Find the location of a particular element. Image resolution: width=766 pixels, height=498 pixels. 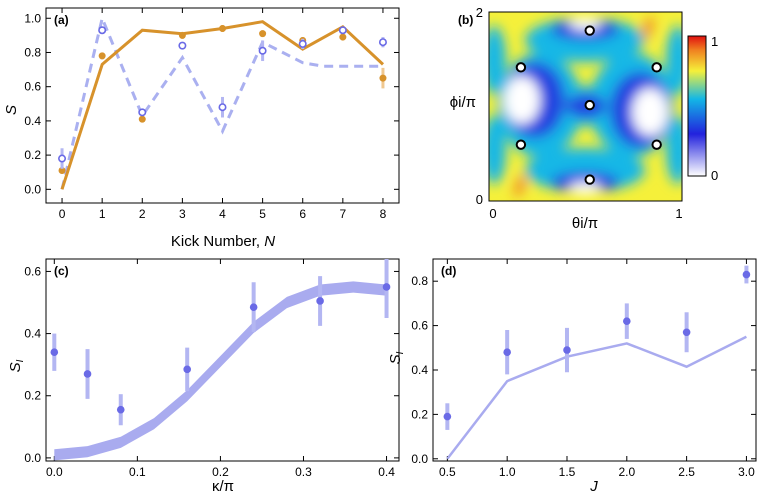

x-axis-title-a: Kick Number, N is located at coordinates (223, 241).